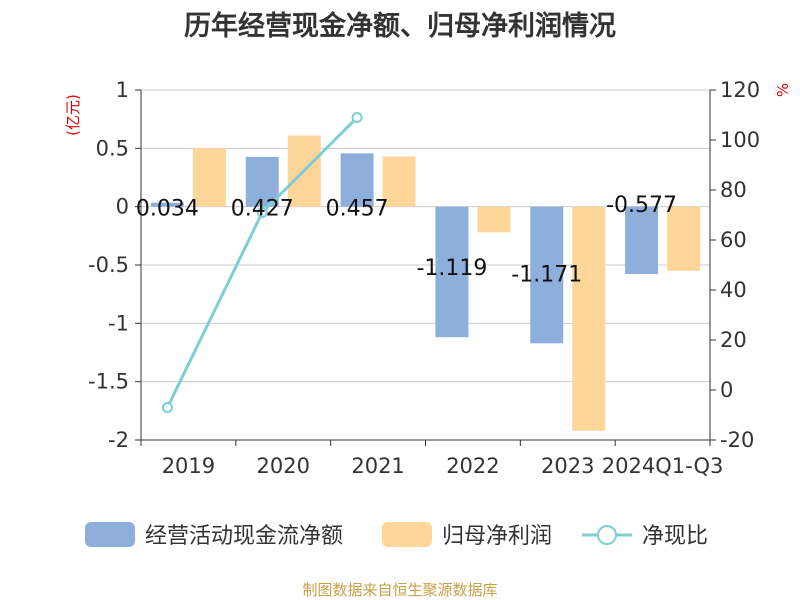 Image resolution: width=800 pixels, height=600 pixels. Describe the element at coordinates (377, 466) in the screenshot. I see `x-tick-label: 2021` at that location.